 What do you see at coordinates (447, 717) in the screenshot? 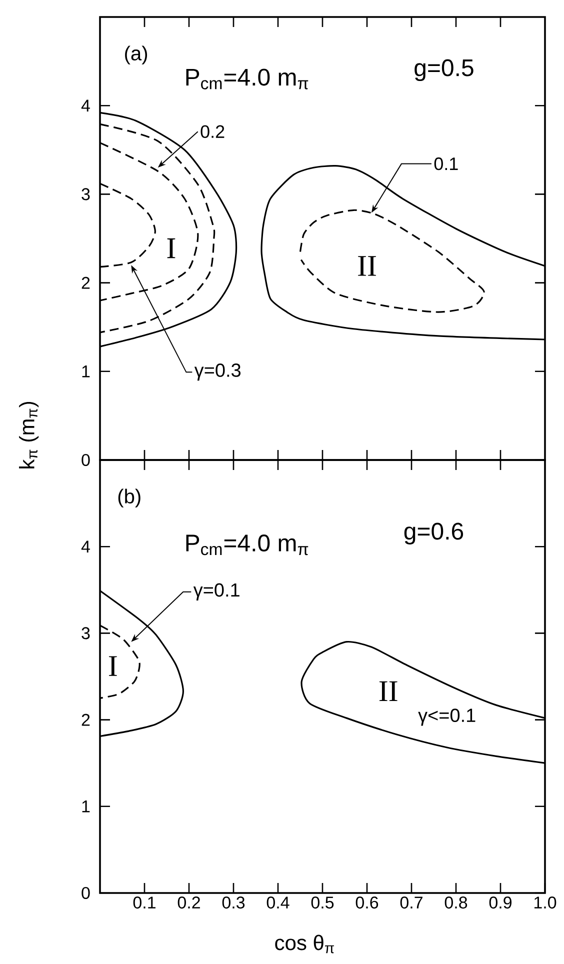
I see `annotation: γ<=0.1` at bounding box center [447, 717].